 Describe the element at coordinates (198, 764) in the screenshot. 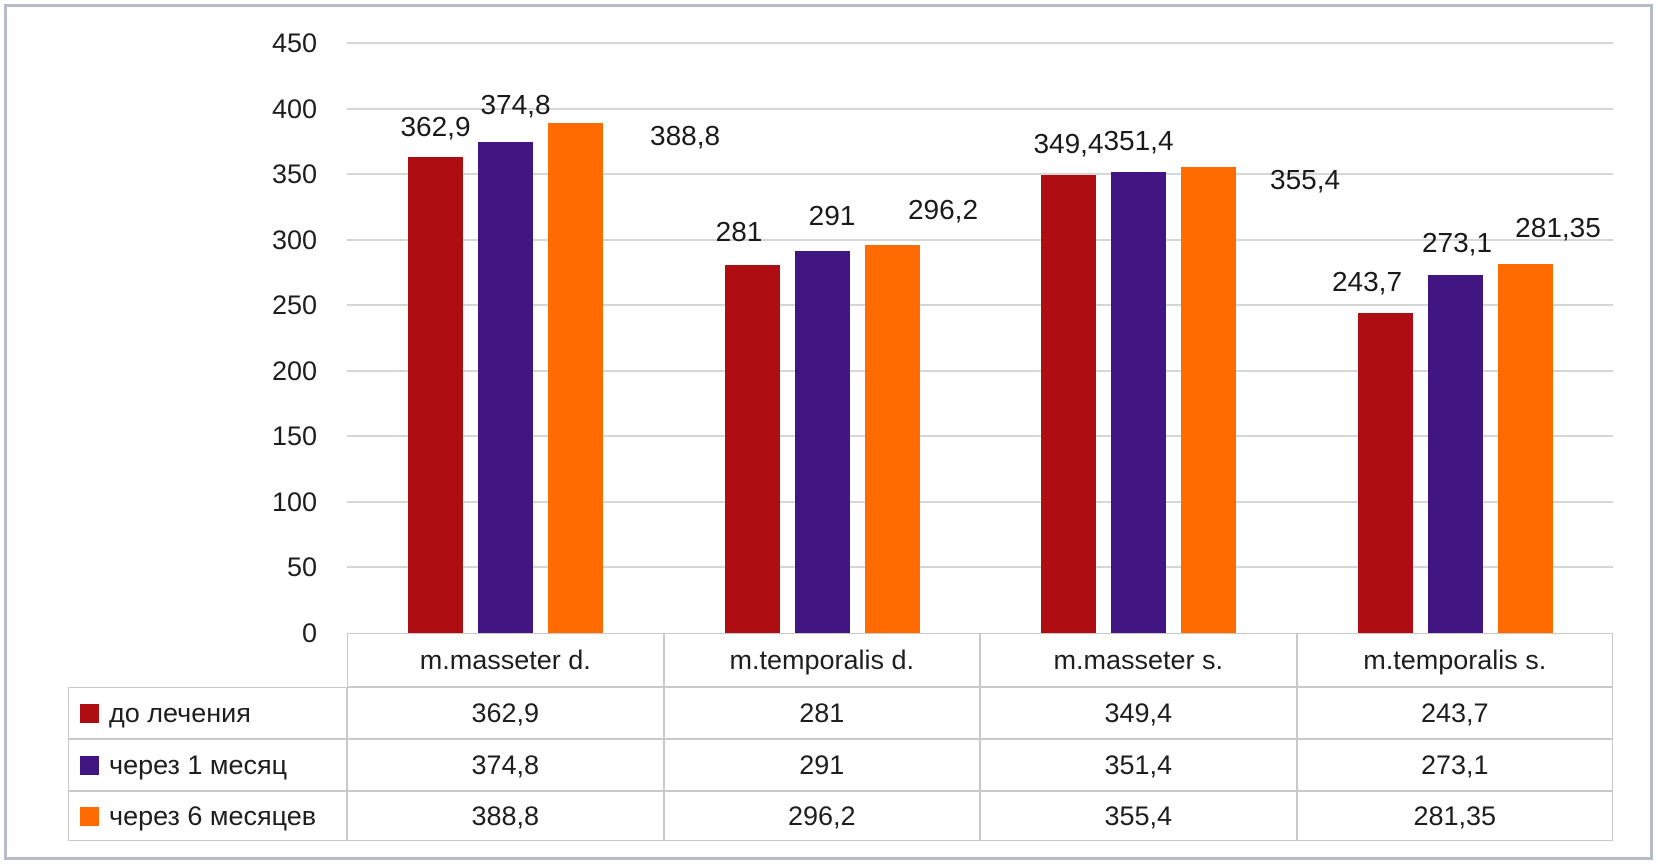

I see `legend-series-name: через 1 месяц` at that location.